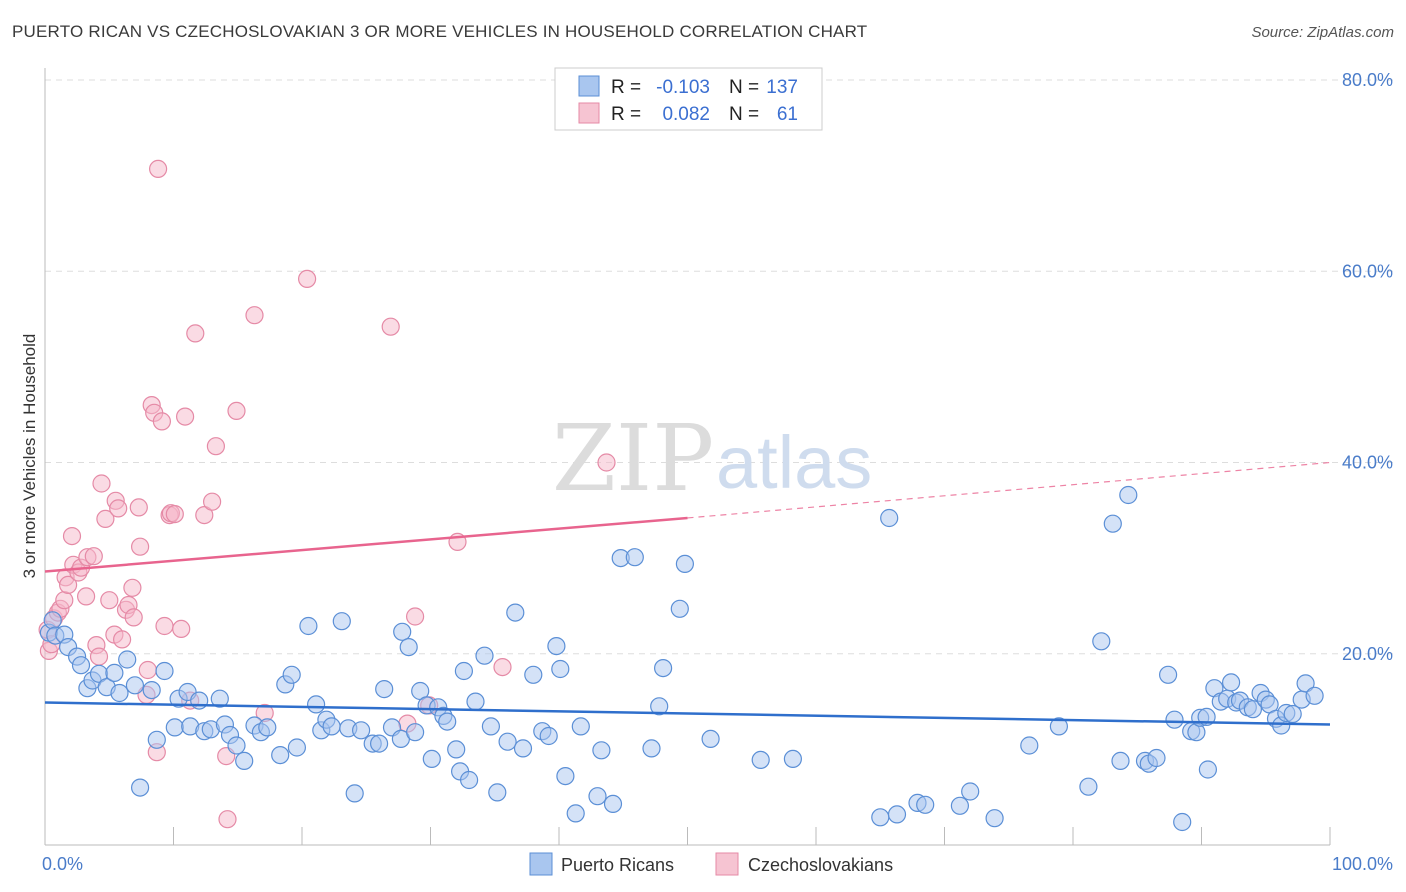 The height and width of the screenshot is (892, 1406). I want to click on x-tick-labels: 0.0% 100.0%, so click(717, 864).